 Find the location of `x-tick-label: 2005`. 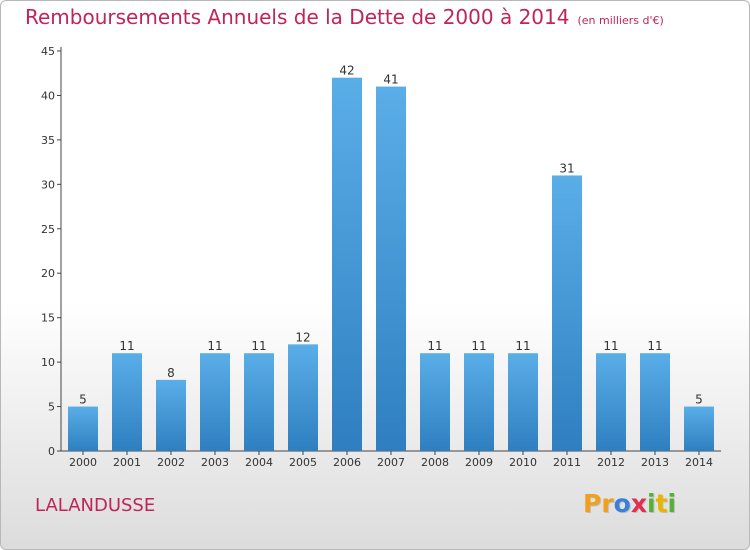

x-tick-label: 2005 is located at coordinates (303, 462).